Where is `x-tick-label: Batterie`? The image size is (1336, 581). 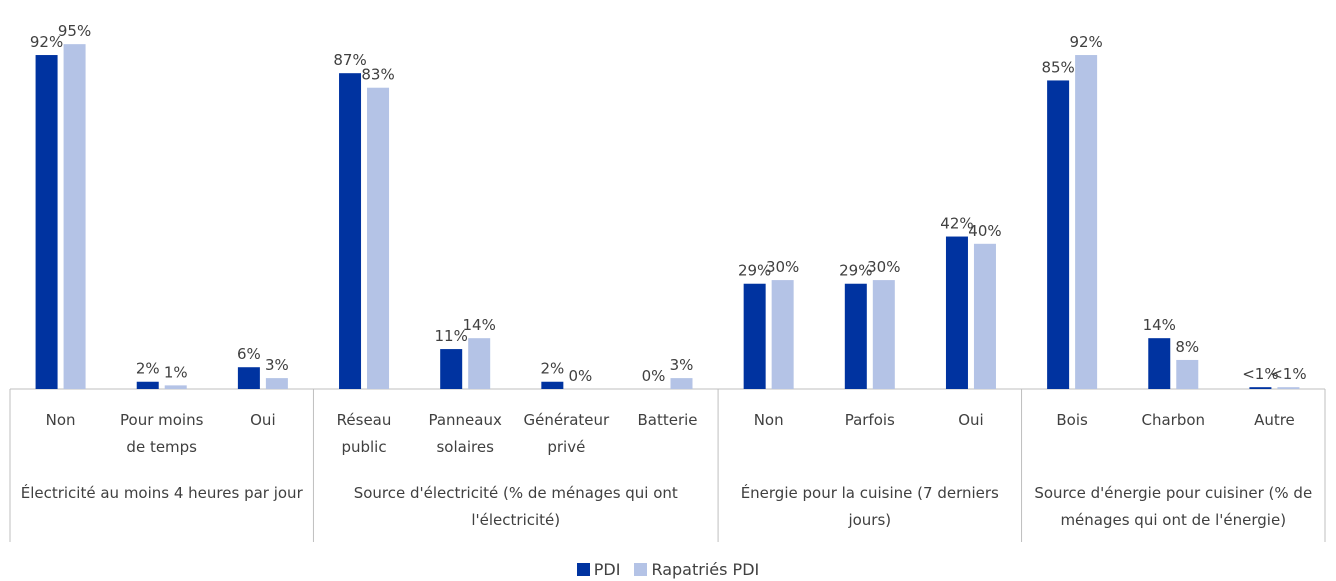
x-tick-label: Batterie is located at coordinates (667, 420).